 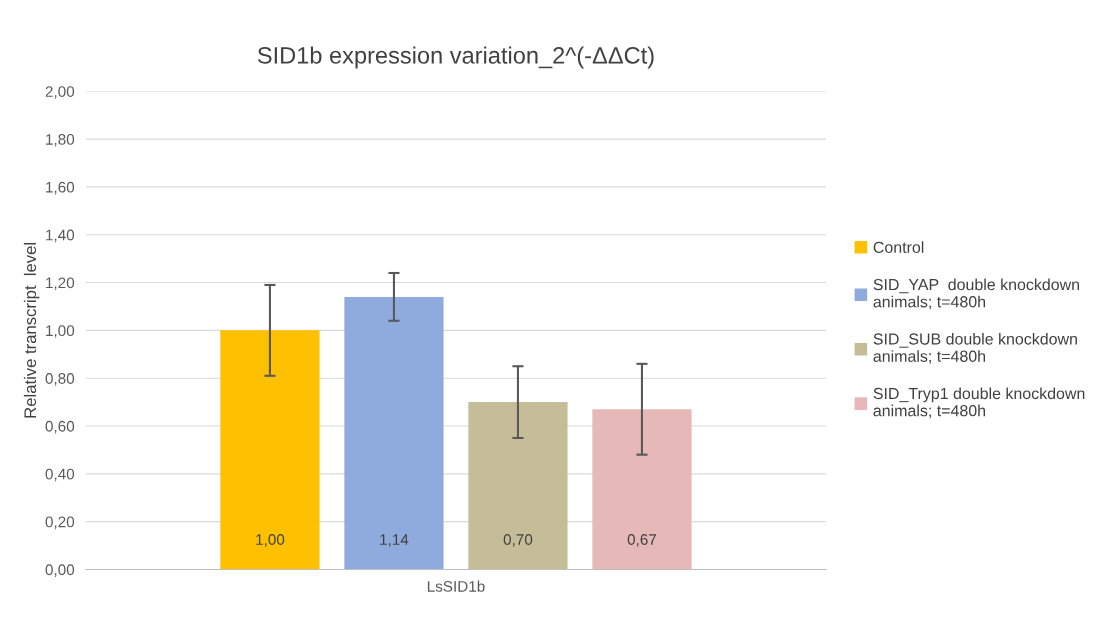 I want to click on chart-title: SID1b expression variation_2^(-ΔΔCt), so click(x=455, y=57).